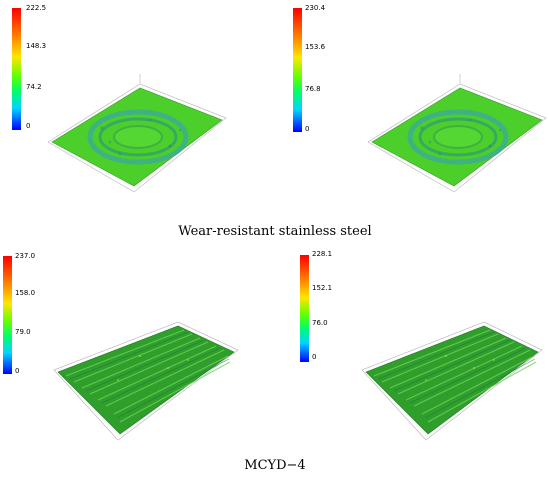 This screenshot has height=480, width=550. I want to click on colorbar-tick-max: 228.1, so click(322, 254).